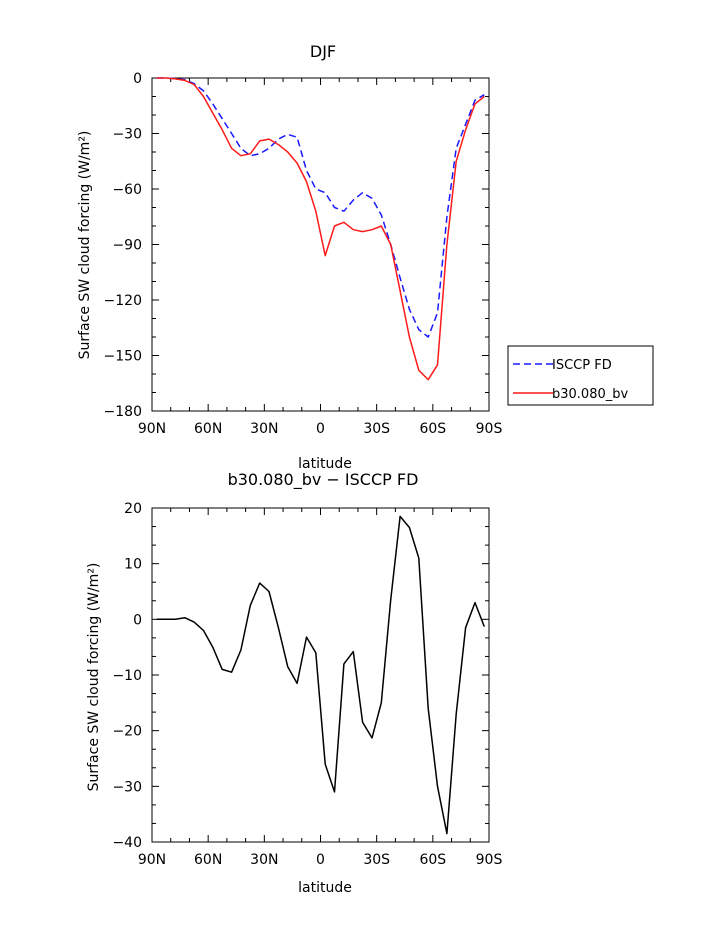 Image resolution: width=723 pixels, height=935 pixels. I want to click on legend-label-isccp: ISCCP FD, so click(582, 365).